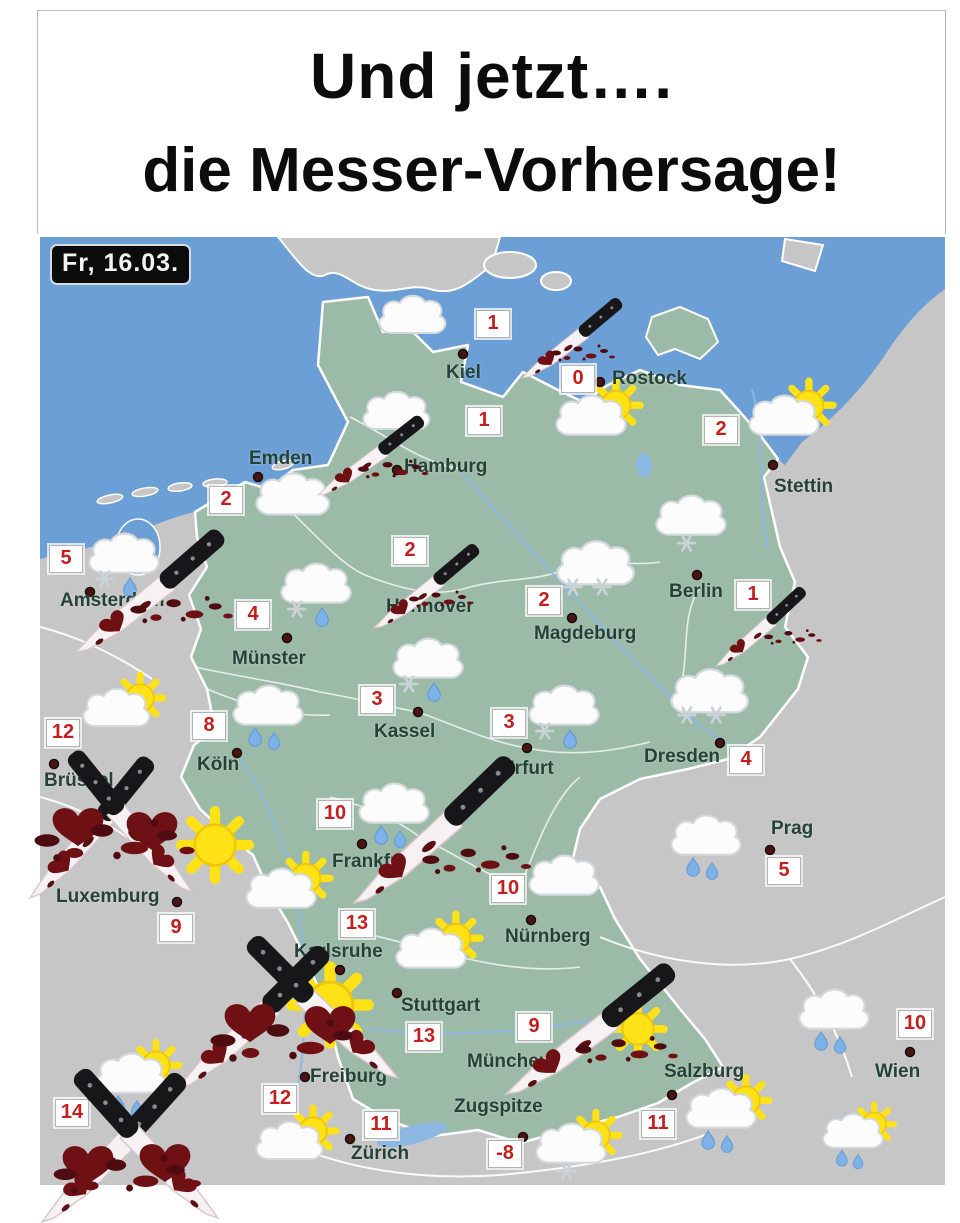 The width and height of the screenshot is (960, 1223). What do you see at coordinates (412, 1135) in the screenshot?
I see `lake-bodensee` at bounding box center [412, 1135].